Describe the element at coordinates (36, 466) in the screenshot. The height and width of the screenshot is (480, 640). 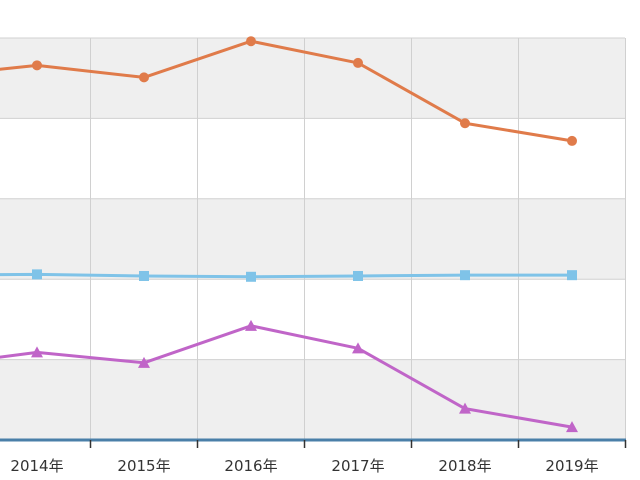
I see `x-tick-label: 2014年` at that location.